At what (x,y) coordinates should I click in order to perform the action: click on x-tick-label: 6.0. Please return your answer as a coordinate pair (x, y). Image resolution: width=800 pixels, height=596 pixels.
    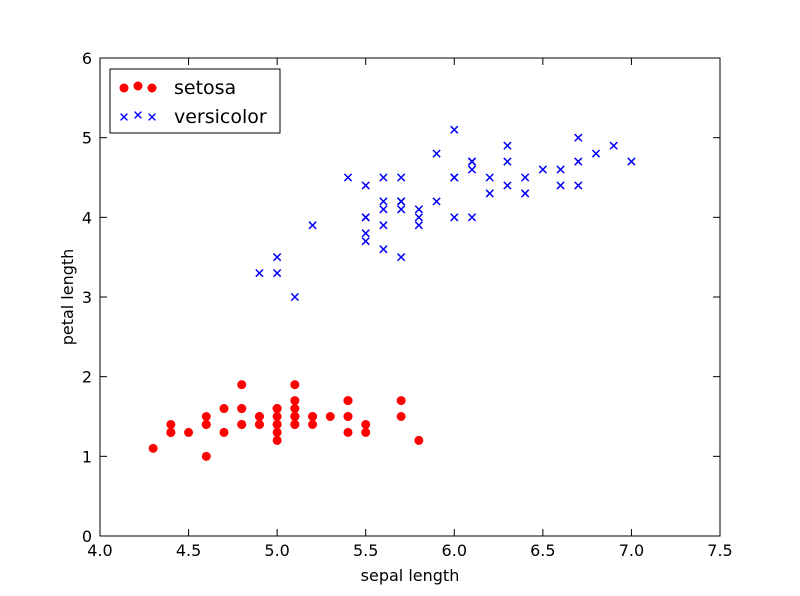
    Looking at the image, I should click on (454, 550).